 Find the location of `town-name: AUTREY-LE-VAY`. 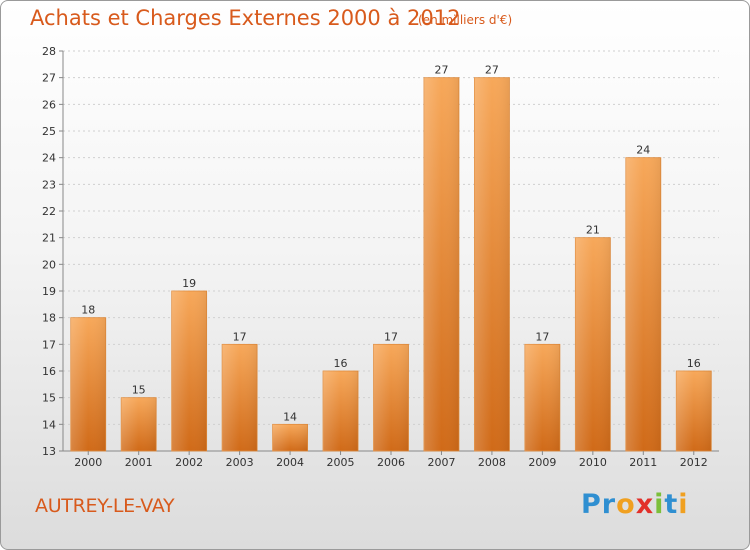

town-name: AUTREY-LE-VAY is located at coordinates (105, 506).